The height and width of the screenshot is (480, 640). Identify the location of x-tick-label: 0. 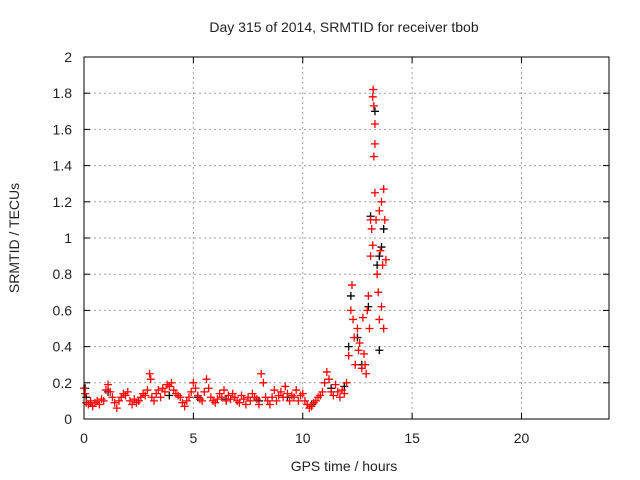
(84, 438).